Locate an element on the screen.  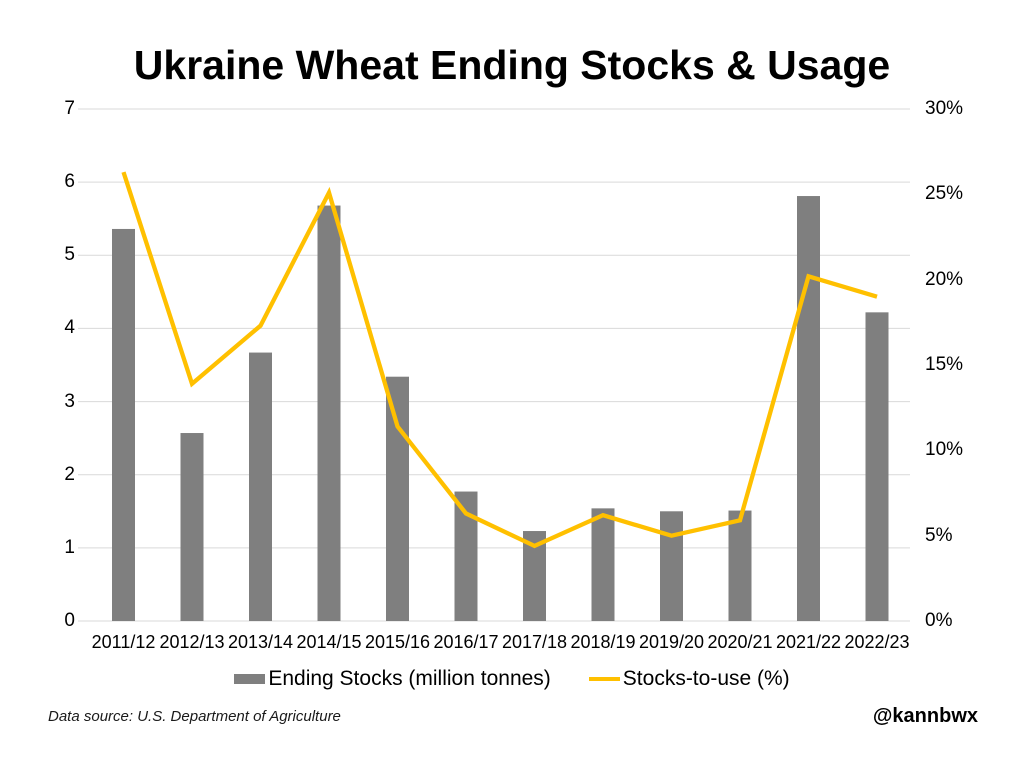
legend-label-stocks-to-use: Stocks-to-use (%) is located at coordinates (706, 678).